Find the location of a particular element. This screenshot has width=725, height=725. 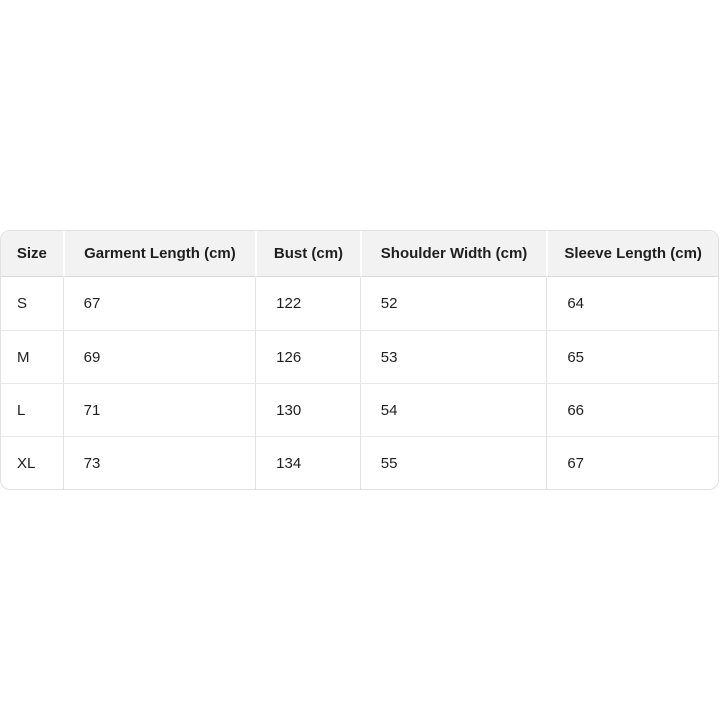

cell-garment-length: 67 is located at coordinates (159, 303).